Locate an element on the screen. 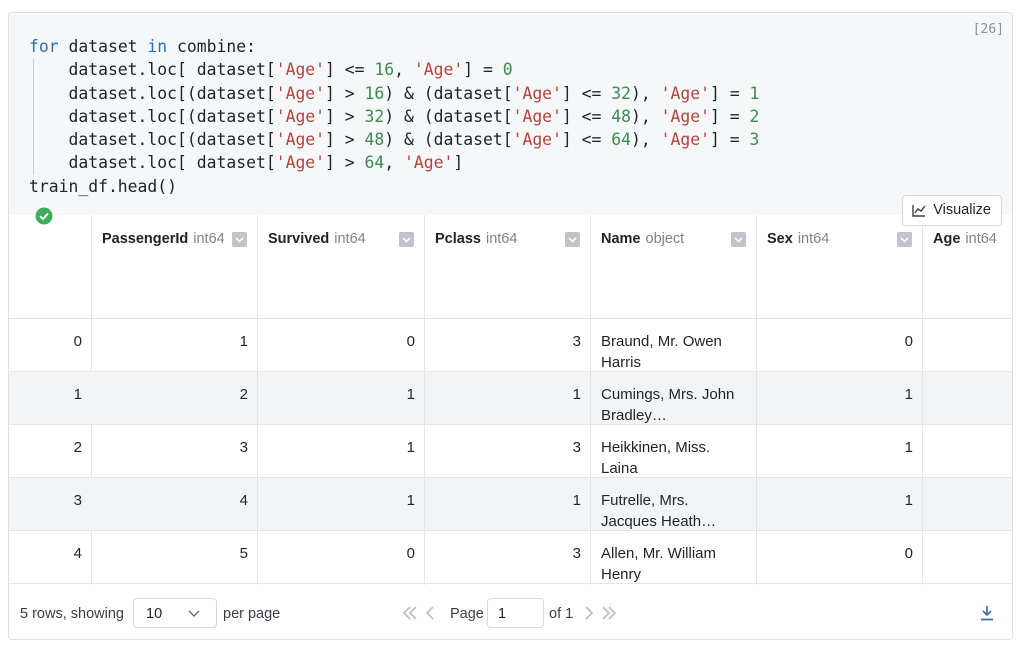  code-token: ) & (dataset[ is located at coordinates (448, 116).